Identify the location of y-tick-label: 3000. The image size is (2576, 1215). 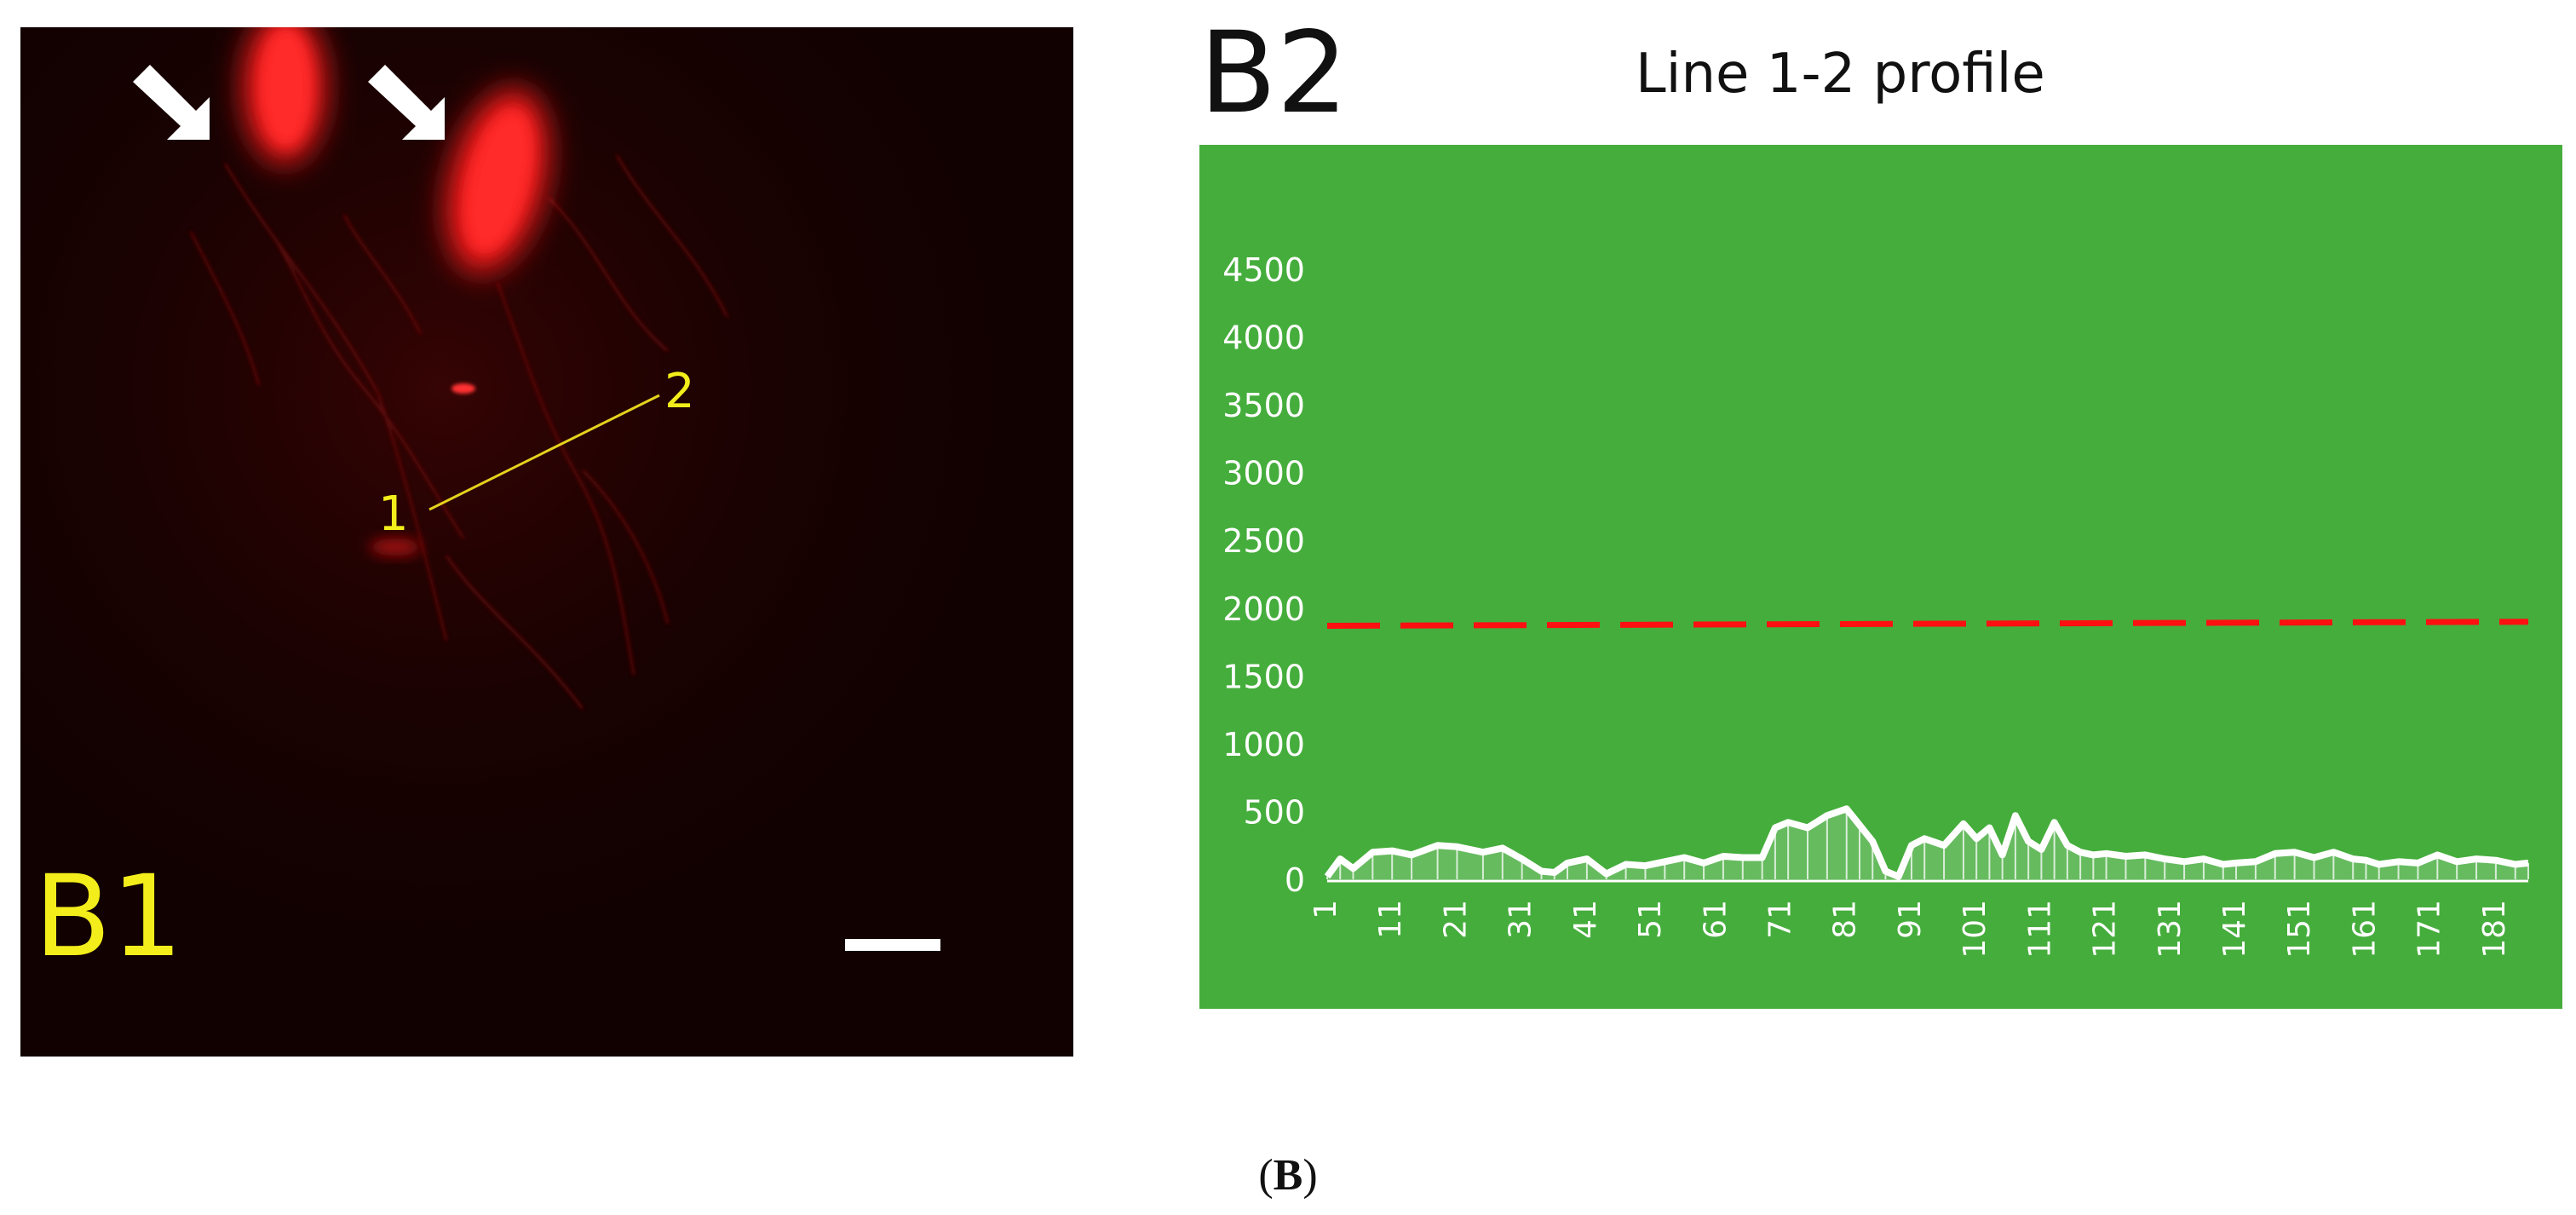
(1264, 473).